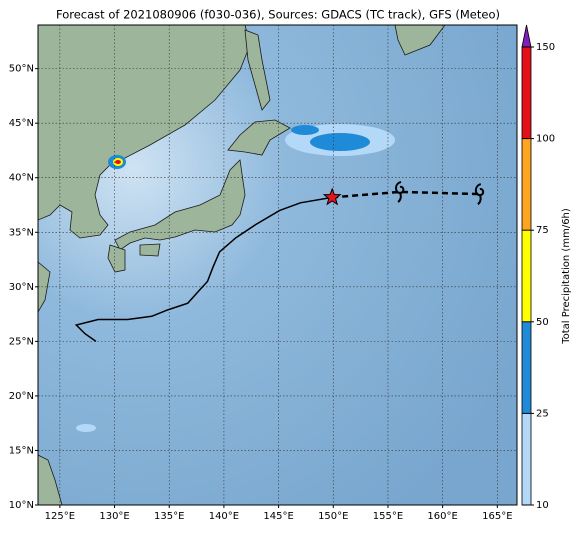  Describe the element at coordinates (542, 413) in the screenshot. I see `colorbar-tick-label: 25` at that location.